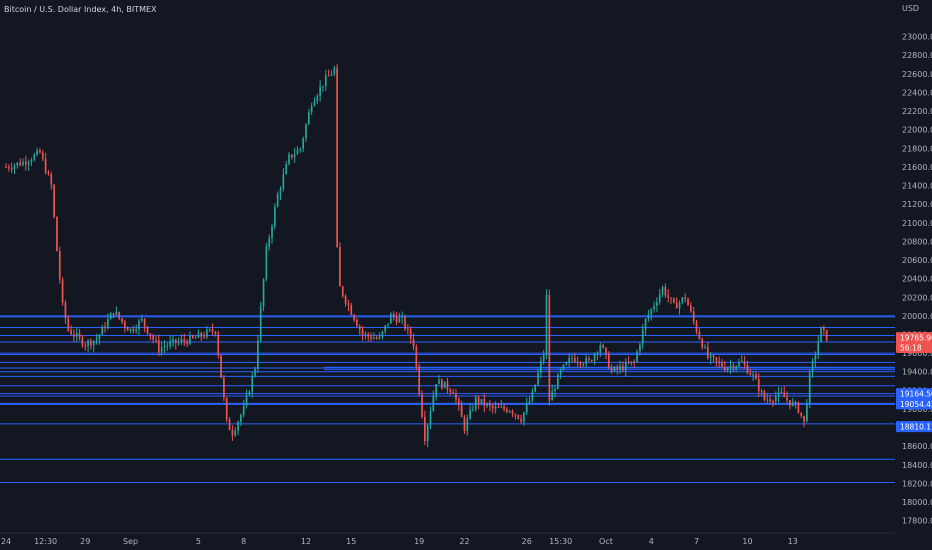 Image resolution: width=932 pixels, height=550 pixels. Describe the element at coordinates (914, 382) in the screenshot. I see `price-tags: 19765.9056:18 19164.5019054.45 18810.11` at that location.